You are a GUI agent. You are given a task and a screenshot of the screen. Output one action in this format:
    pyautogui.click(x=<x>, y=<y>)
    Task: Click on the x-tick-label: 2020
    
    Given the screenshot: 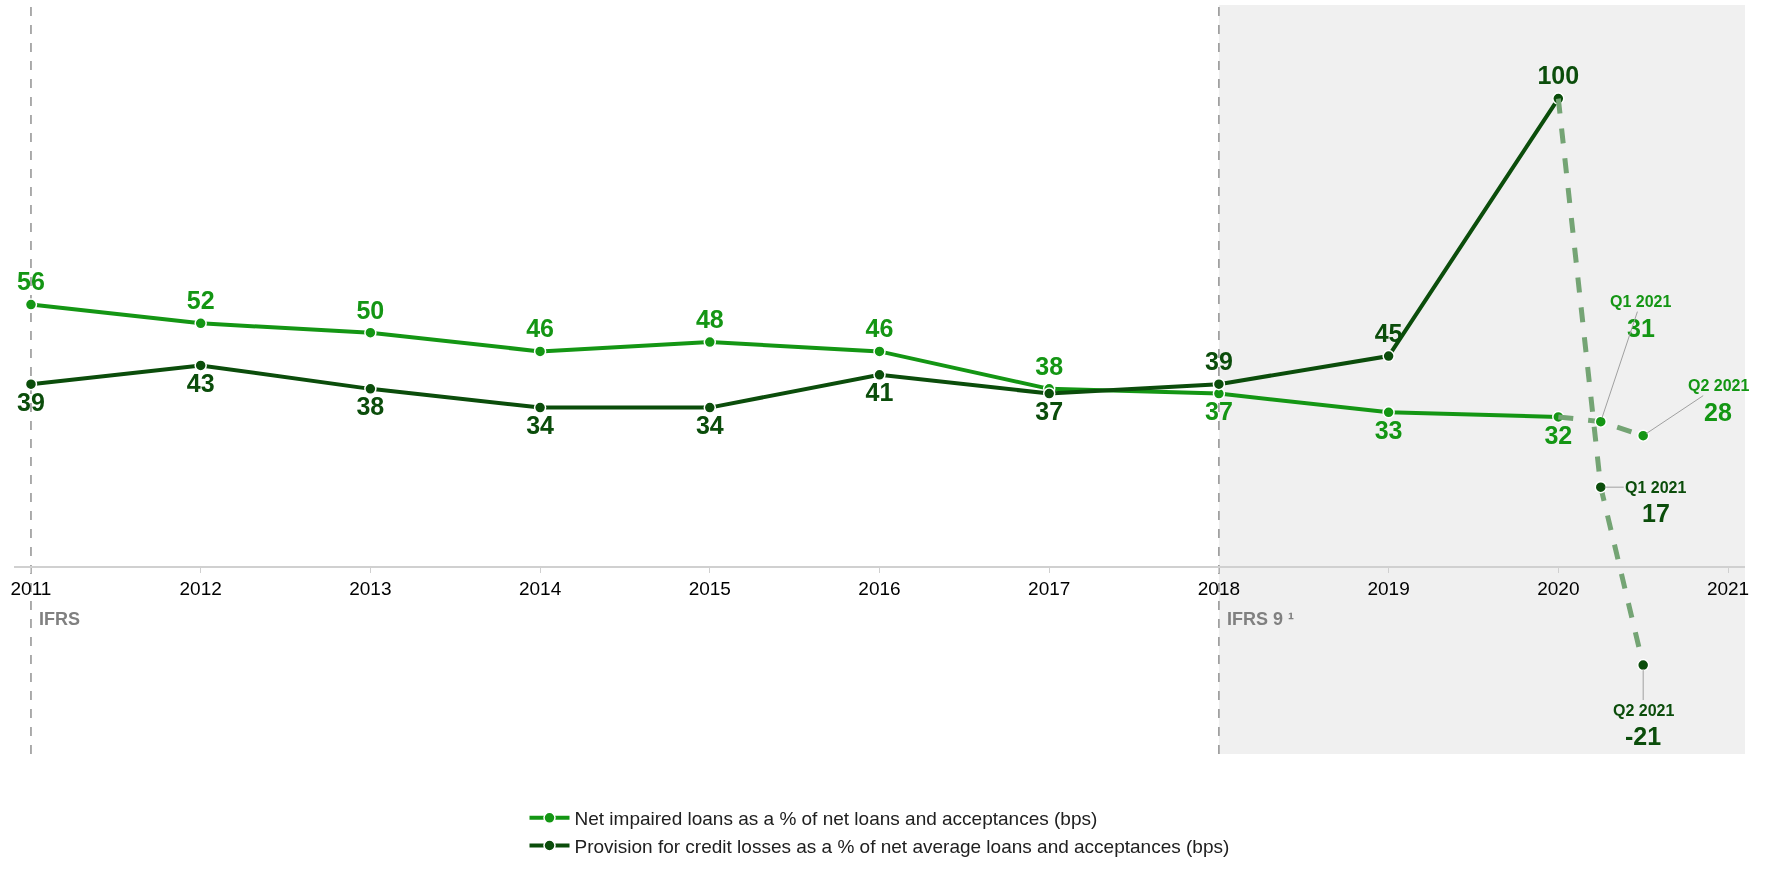 What is the action you would take?
    pyautogui.click(x=1558, y=589)
    